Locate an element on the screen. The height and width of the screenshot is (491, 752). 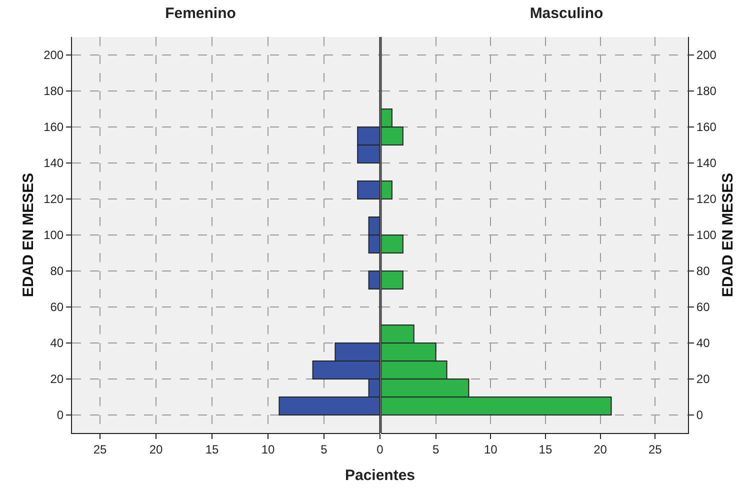
chart-title: Femenino is located at coordinates (200, 13).